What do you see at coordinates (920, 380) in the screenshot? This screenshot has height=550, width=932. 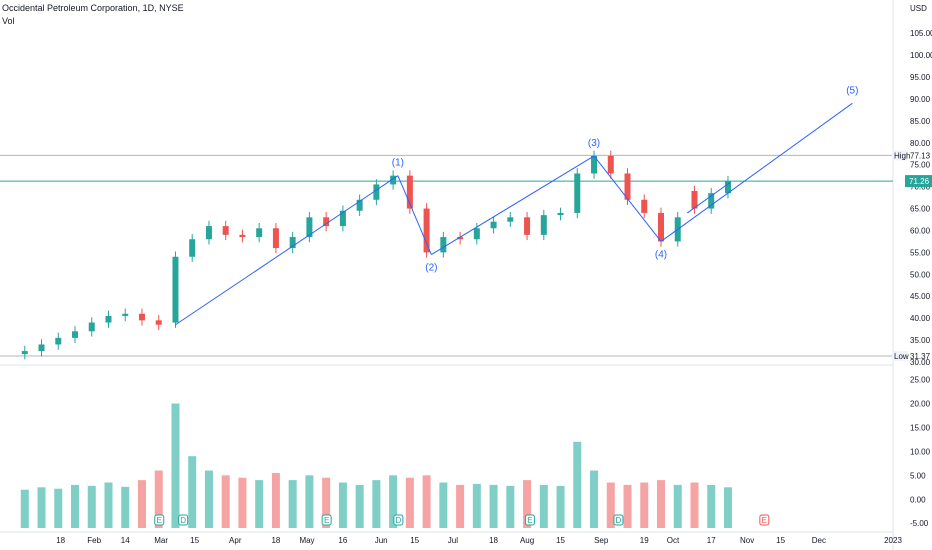 I see `volume-tick-label: 25.00` at bounding box center [920, 380].